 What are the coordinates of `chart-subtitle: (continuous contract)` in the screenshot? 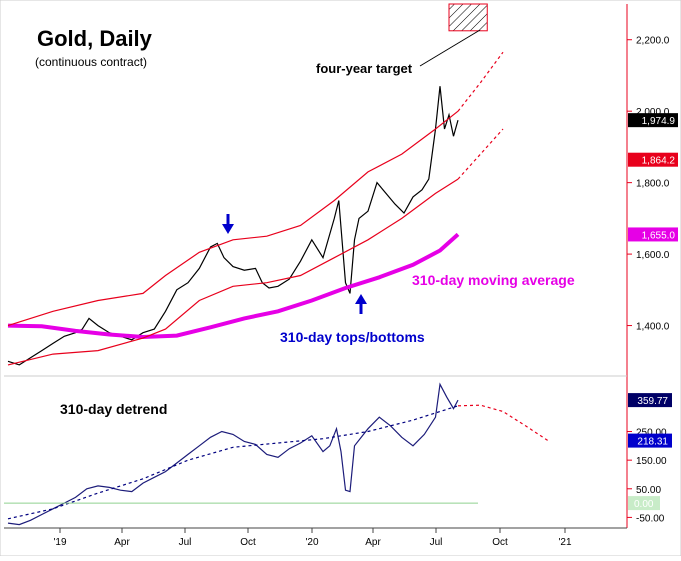 It's located at (91, 62).